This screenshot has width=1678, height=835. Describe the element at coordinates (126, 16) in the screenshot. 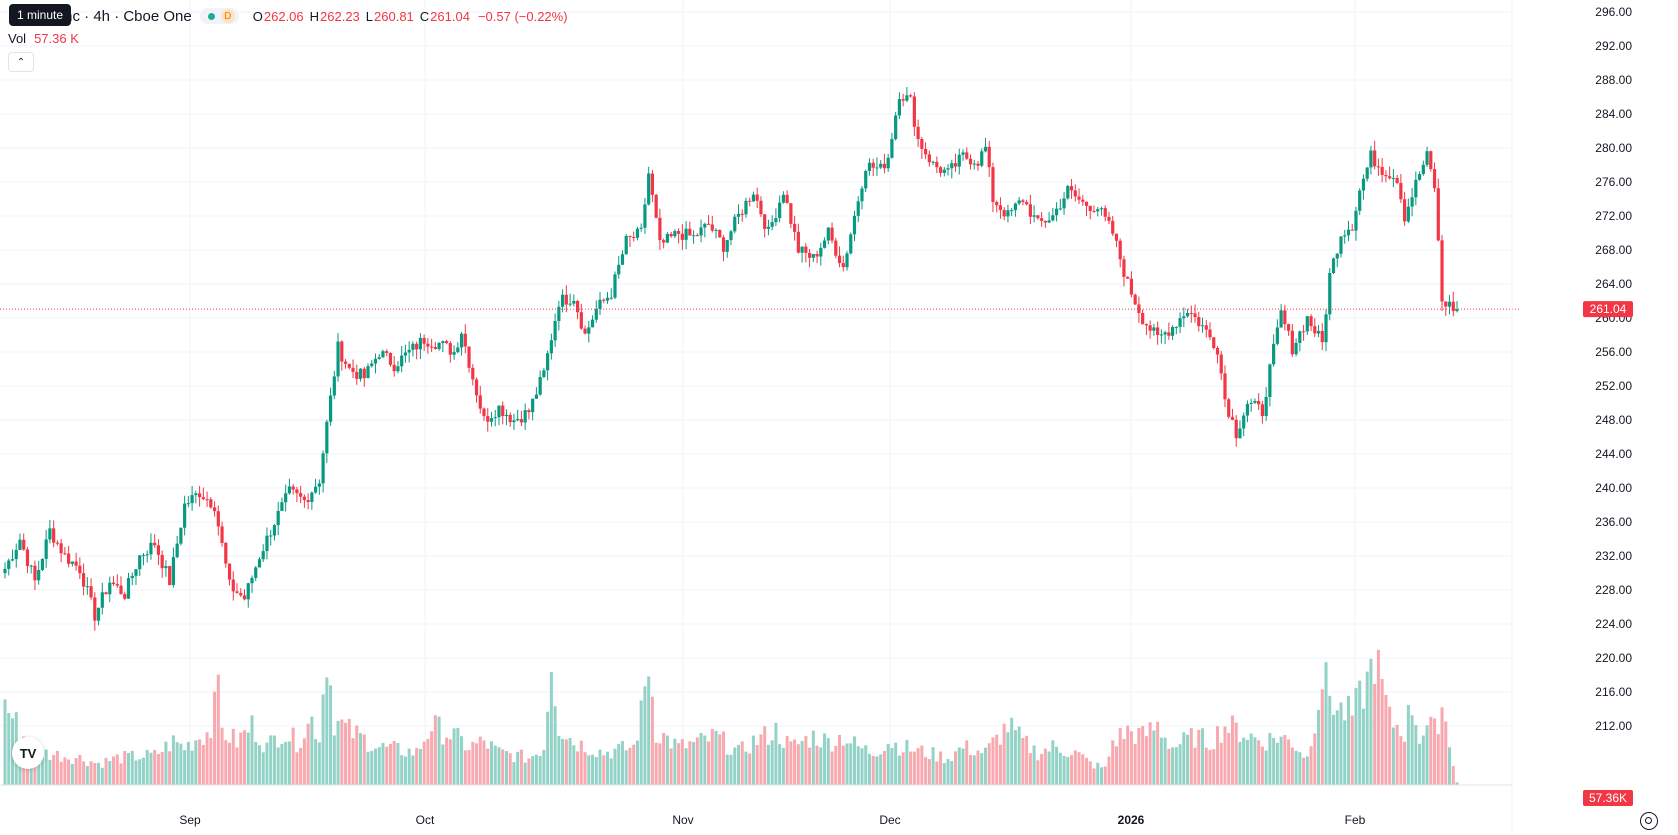

I see `symbol-title: Inc · 4h · Cboe One` at that location.